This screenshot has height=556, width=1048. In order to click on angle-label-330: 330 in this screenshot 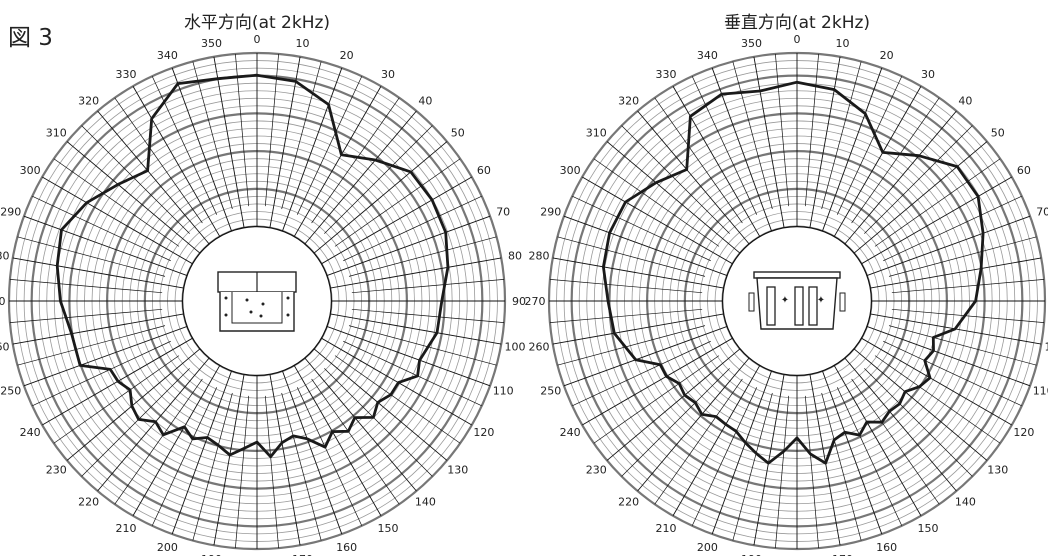, I will do `click(666, 74)`.